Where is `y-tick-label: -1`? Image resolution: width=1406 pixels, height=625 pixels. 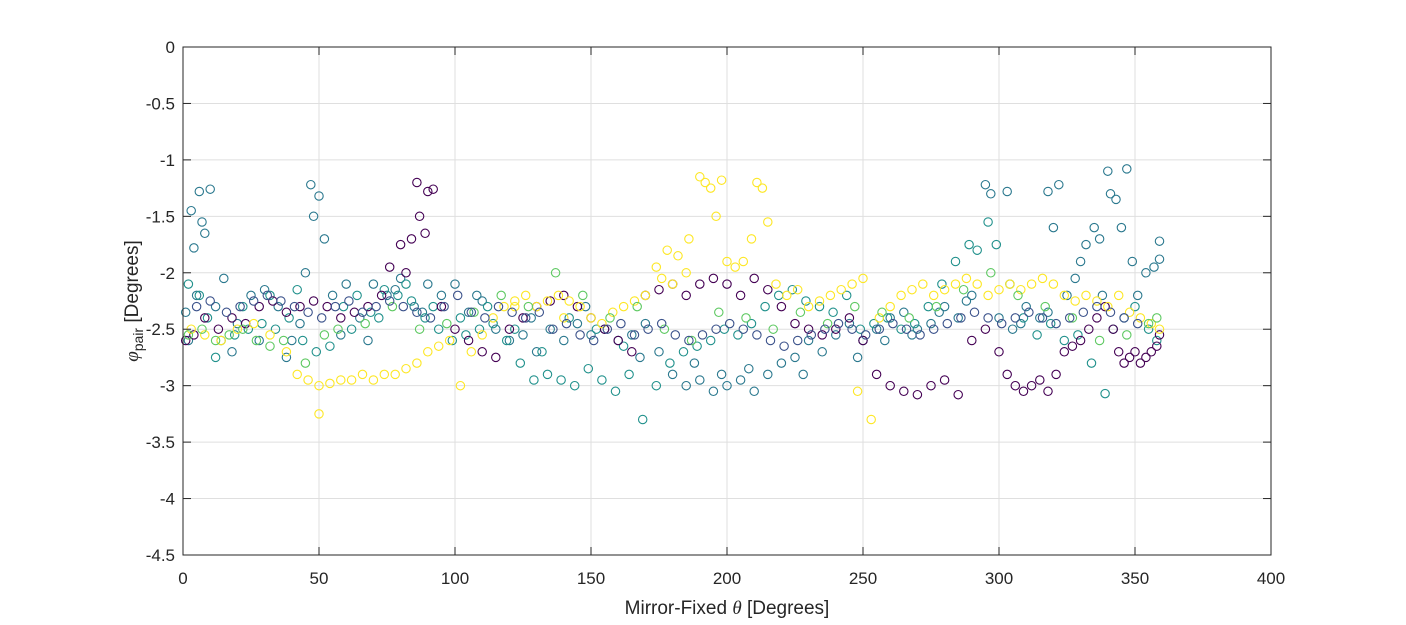 y-tick-label: -1 is located at coordinates (167, 160).